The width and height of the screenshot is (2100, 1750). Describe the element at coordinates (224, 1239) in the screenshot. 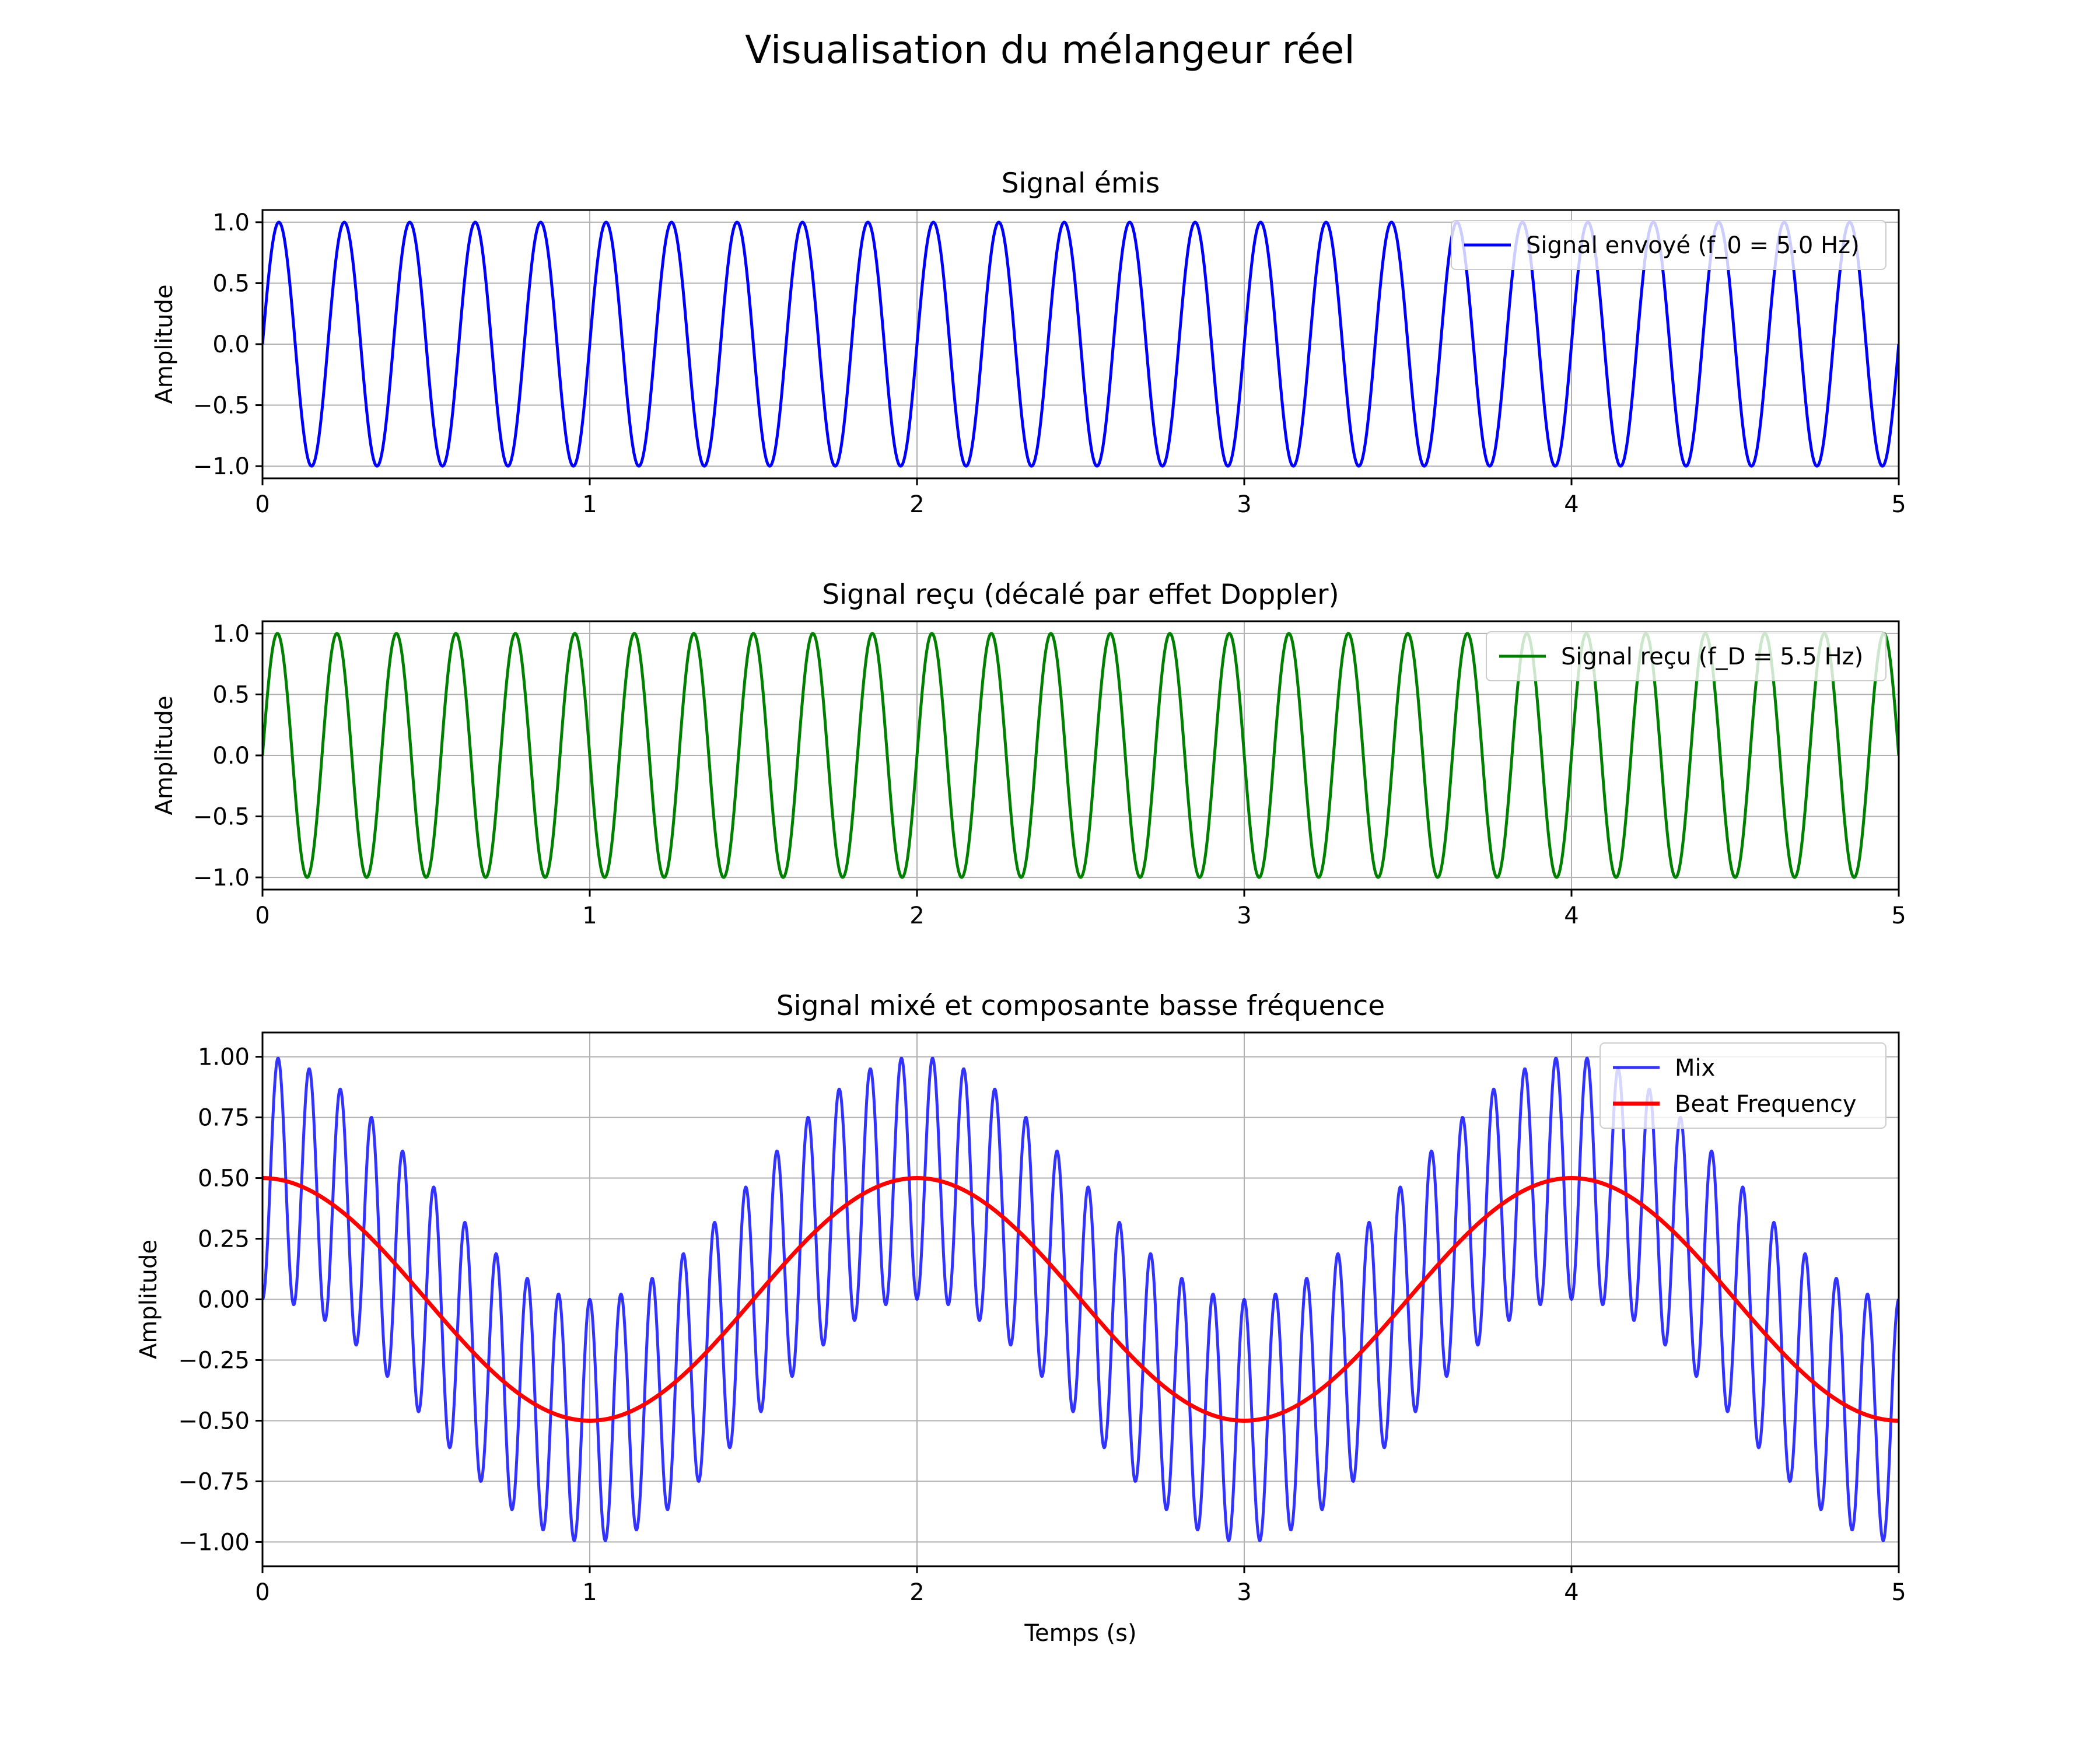

I see `y-tick-label: 0.25` at that location.